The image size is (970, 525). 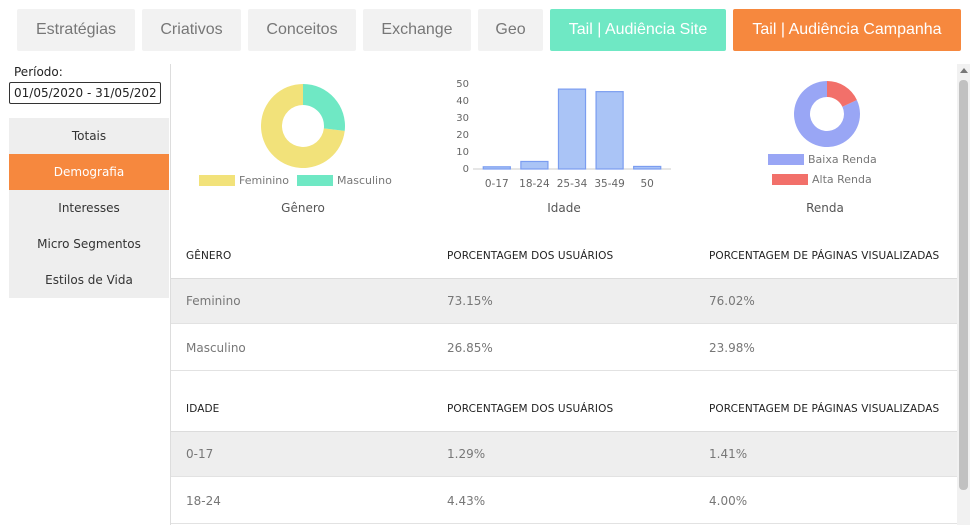 I want to click on tab-estrategias: Estratégias, so click(x=76, y=30).